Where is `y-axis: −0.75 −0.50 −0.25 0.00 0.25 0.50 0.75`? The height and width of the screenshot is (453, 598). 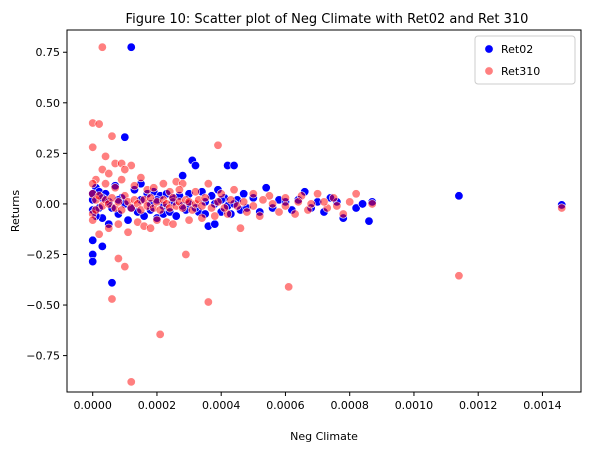 y-axis: −0.75 −0.50 −0.25 0.00 0.25 0.50 0.75 is located at coordinates (46, 204).